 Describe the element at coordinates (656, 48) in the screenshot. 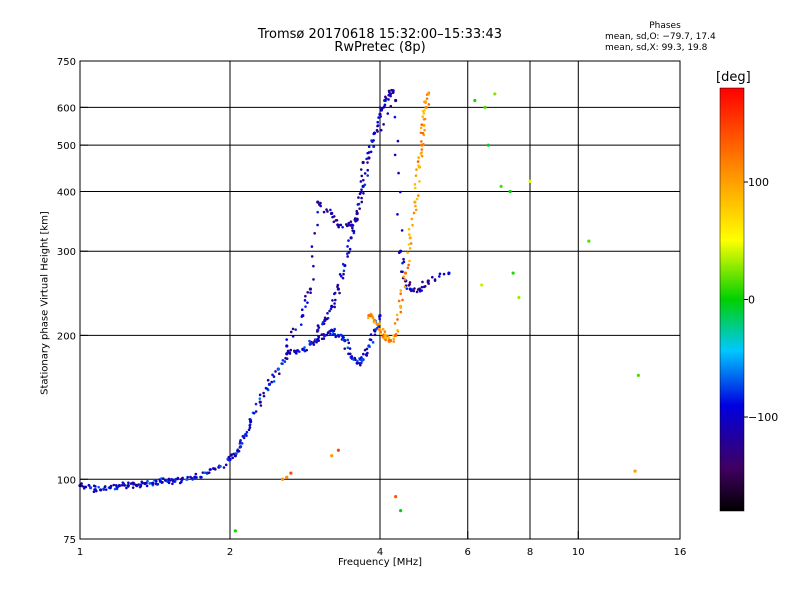

I see `phase-x-mode-stats: mean, sd,X: 99.3, 19.8` at that location.